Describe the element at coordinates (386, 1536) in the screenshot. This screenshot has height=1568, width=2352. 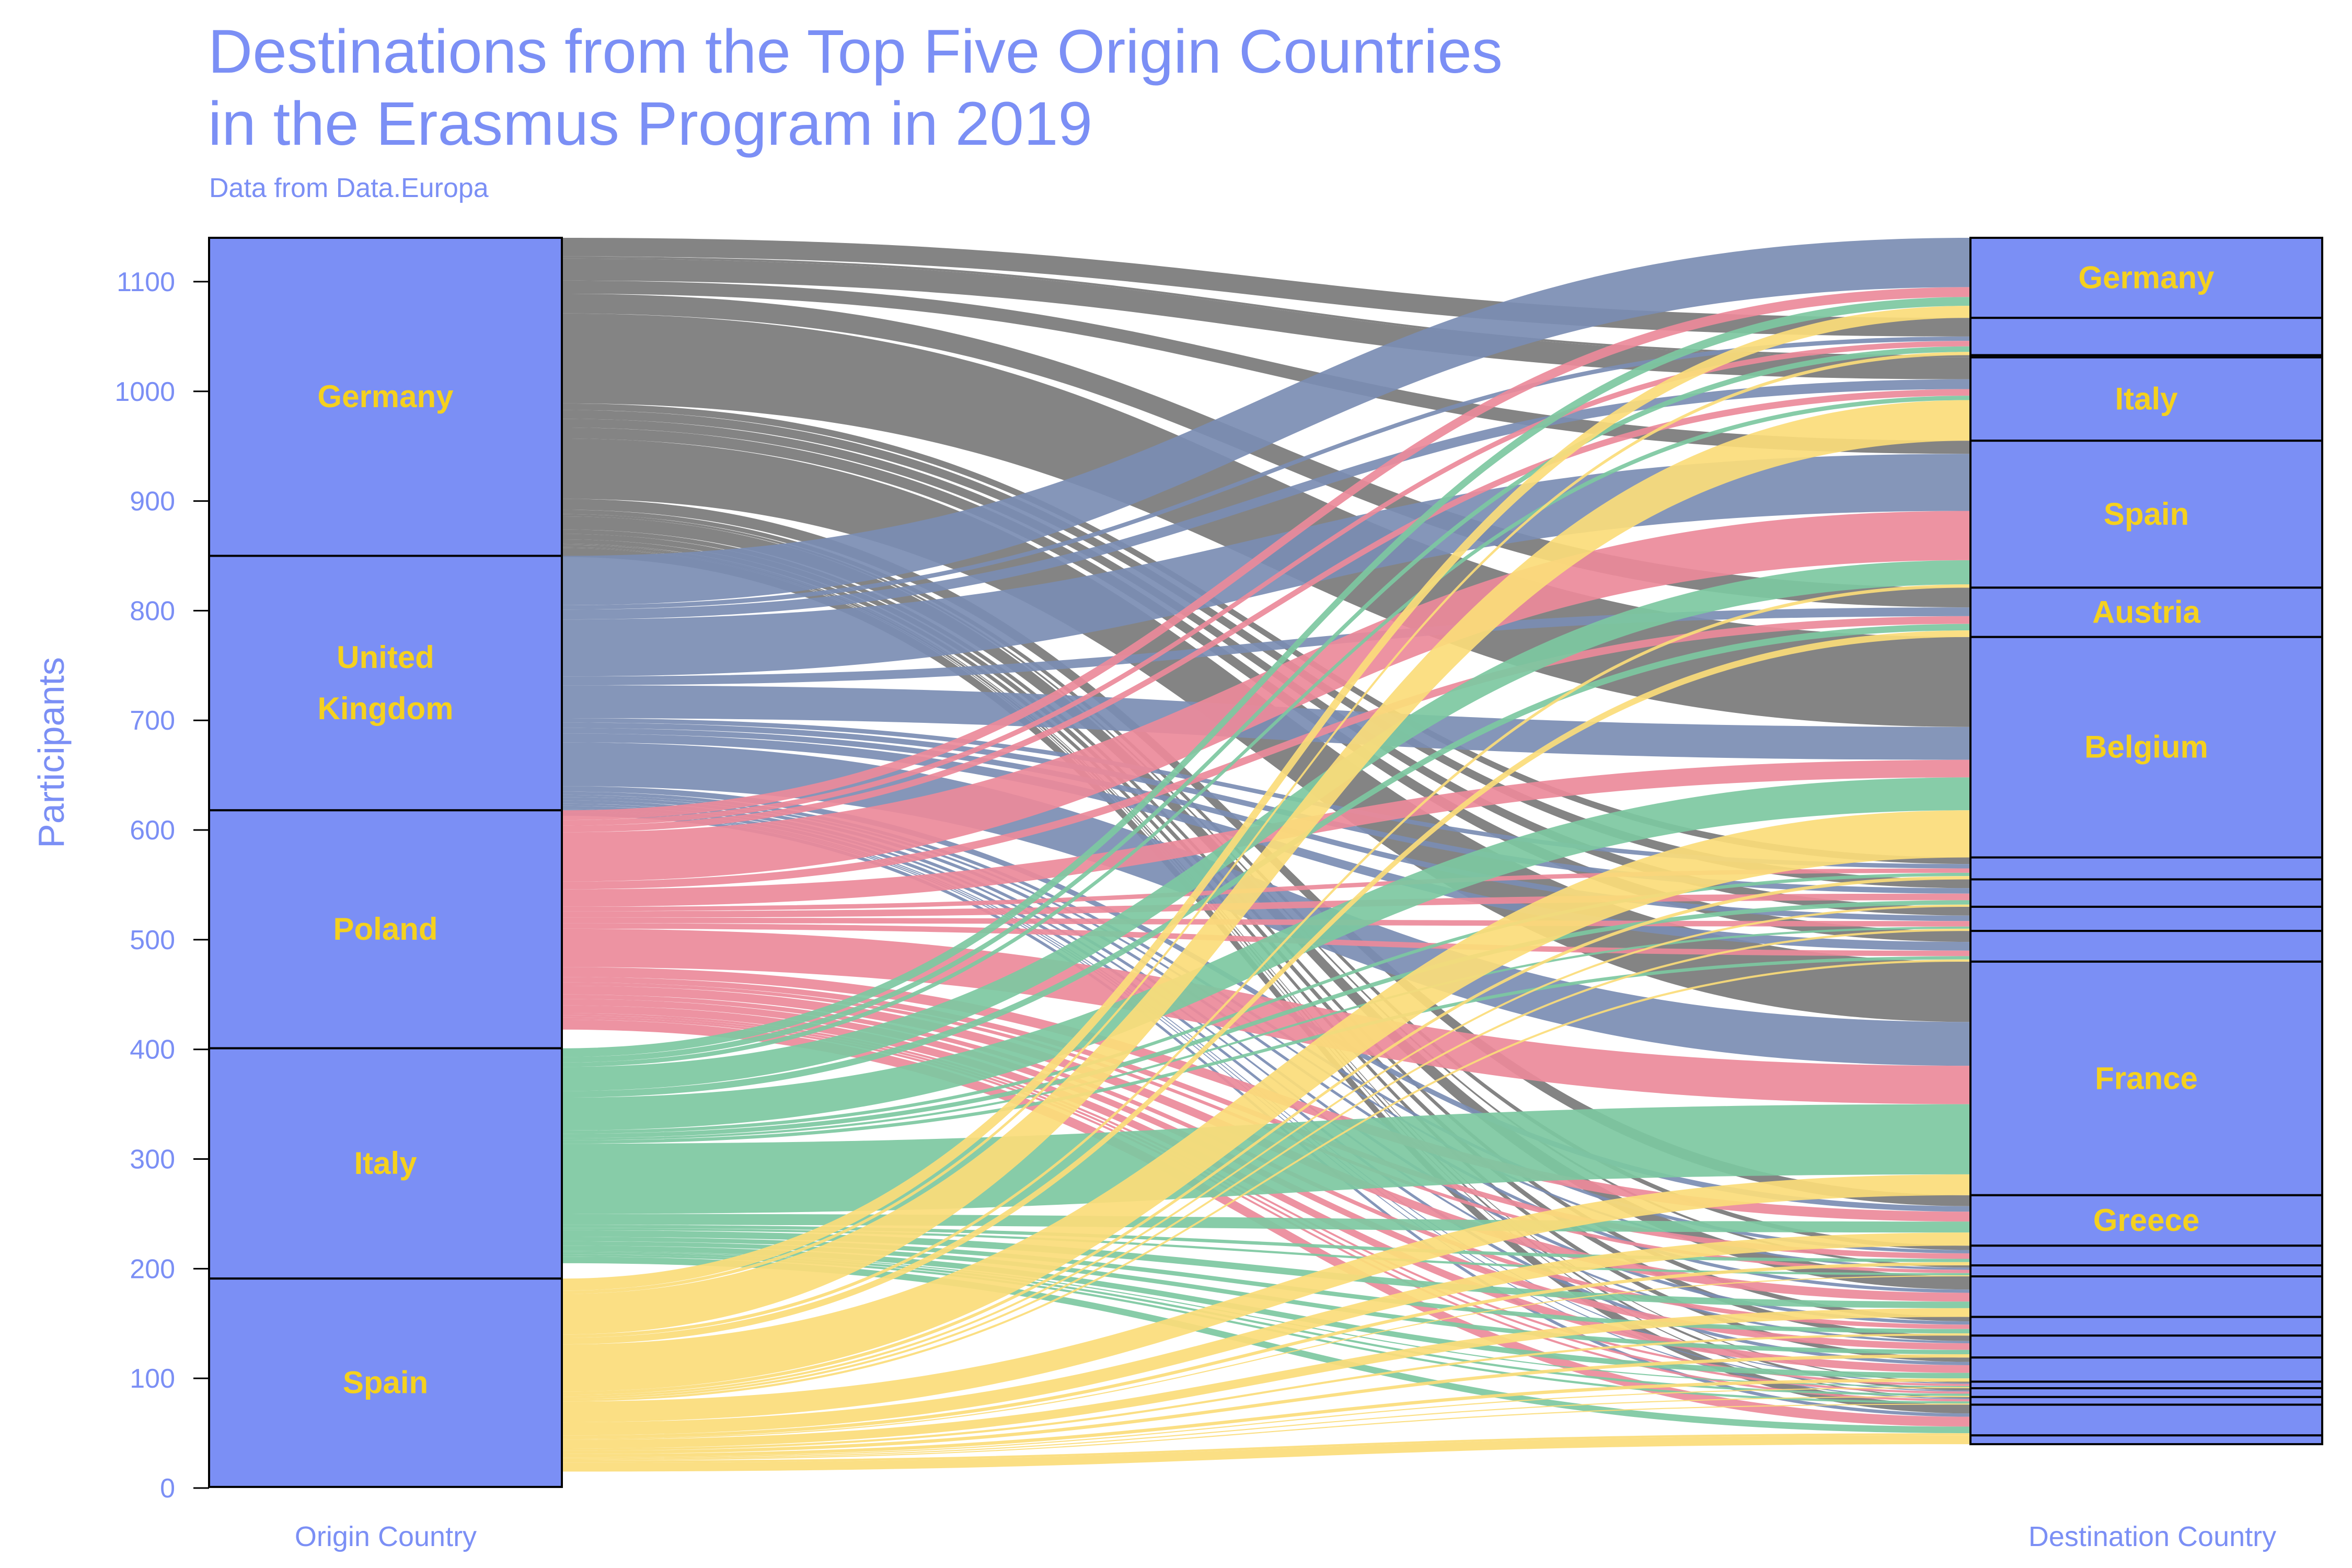
I see `x-axis-label-origin: Origin Country` at that location.